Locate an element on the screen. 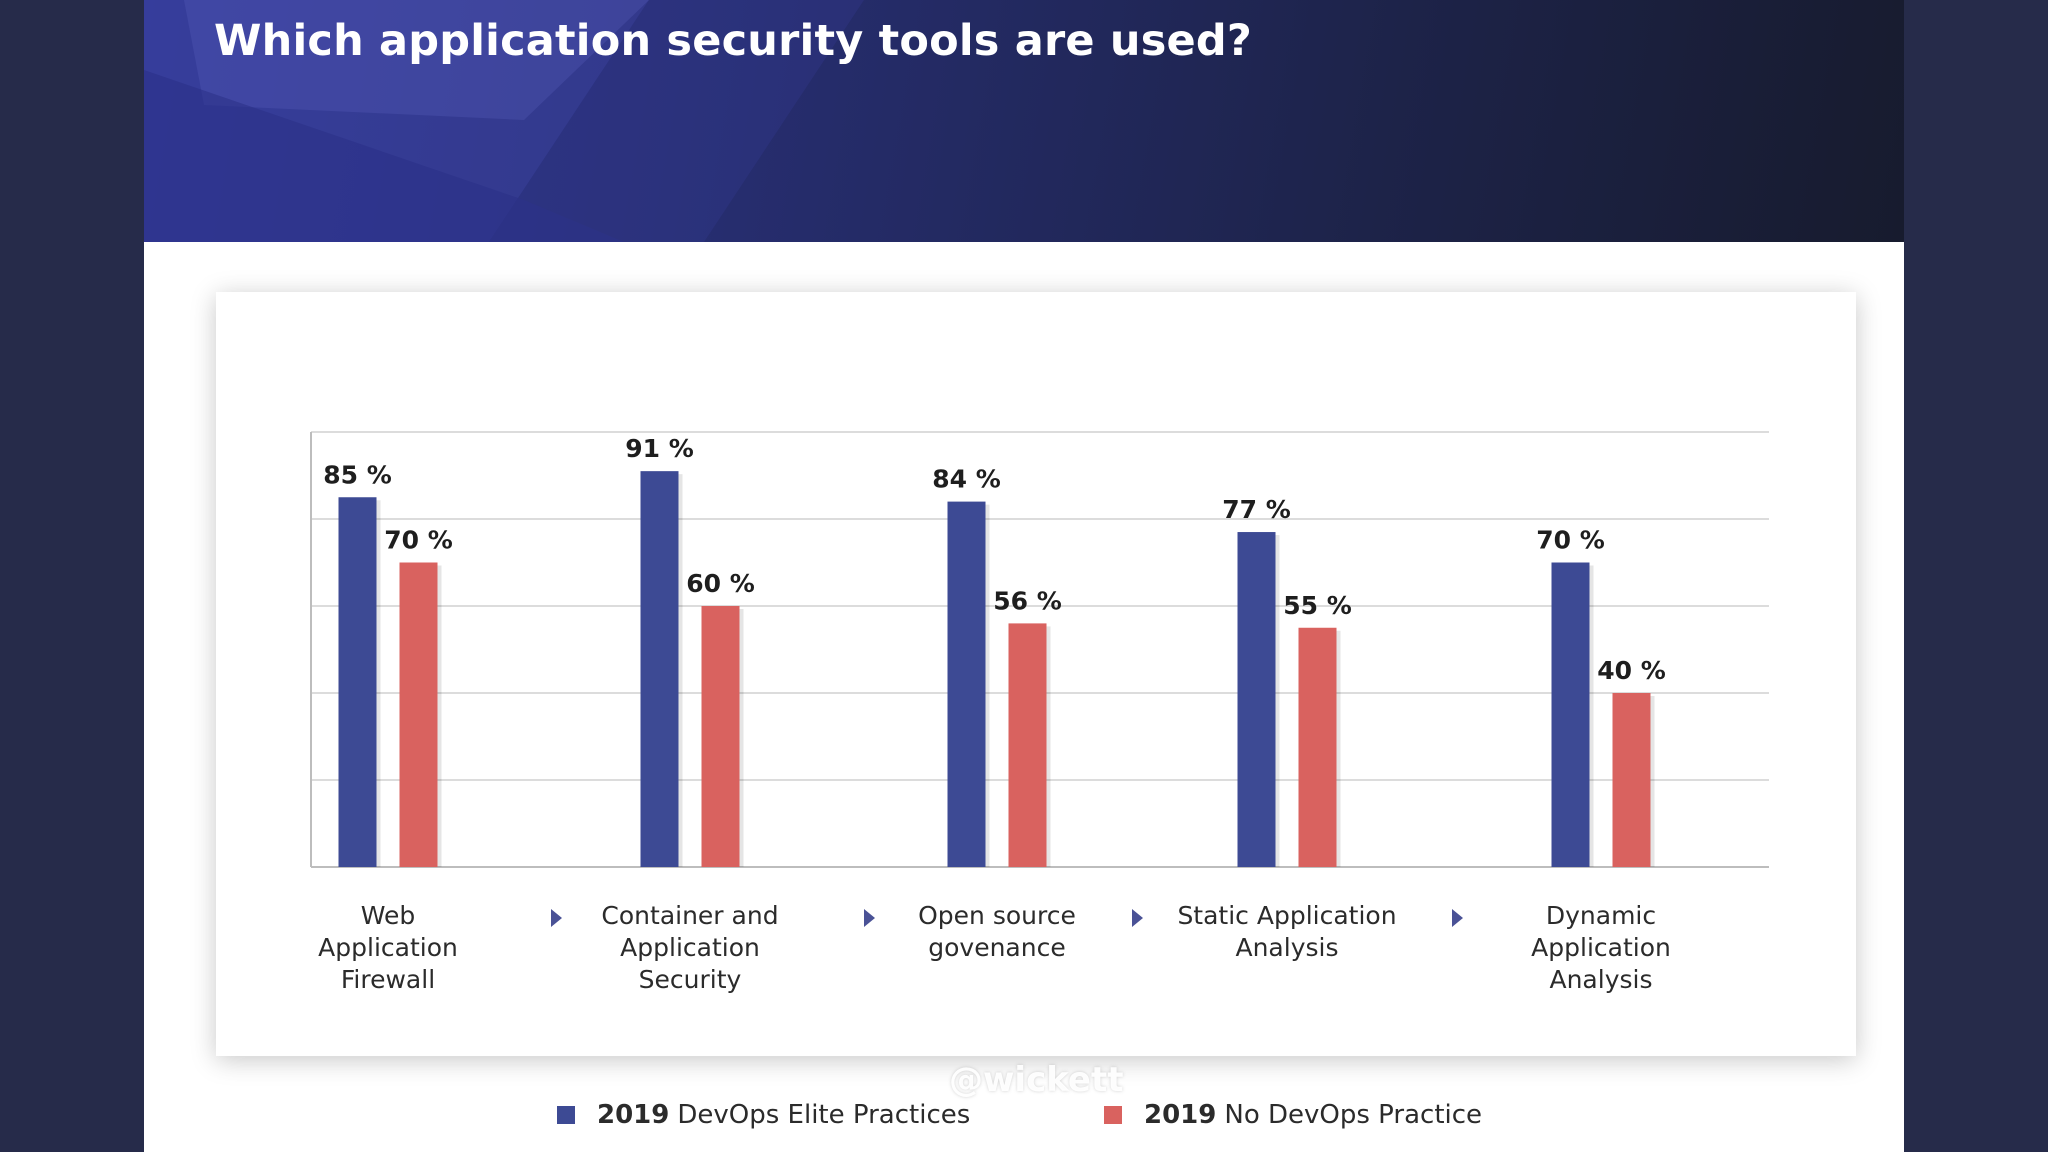 The image size is (2048, 1152). category-label: Web Application Firewall is located at coordinates (388, 947).